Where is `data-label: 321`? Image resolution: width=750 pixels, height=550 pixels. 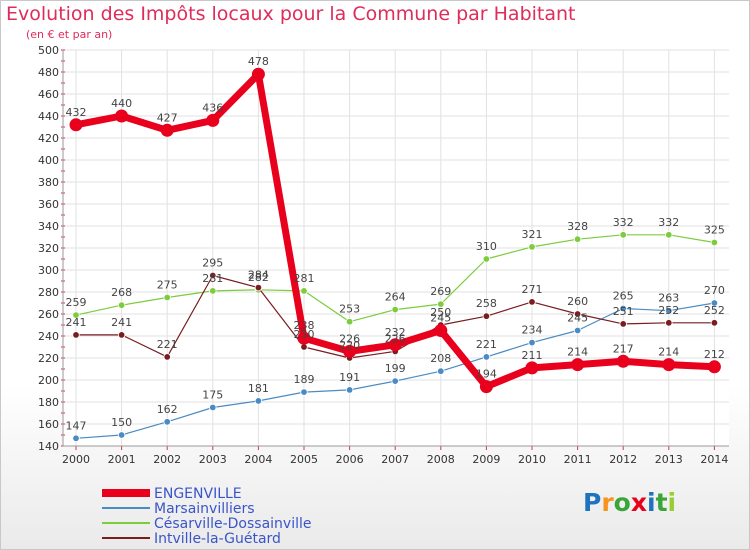 data-label: 321 is located at coordinates (532, 234).